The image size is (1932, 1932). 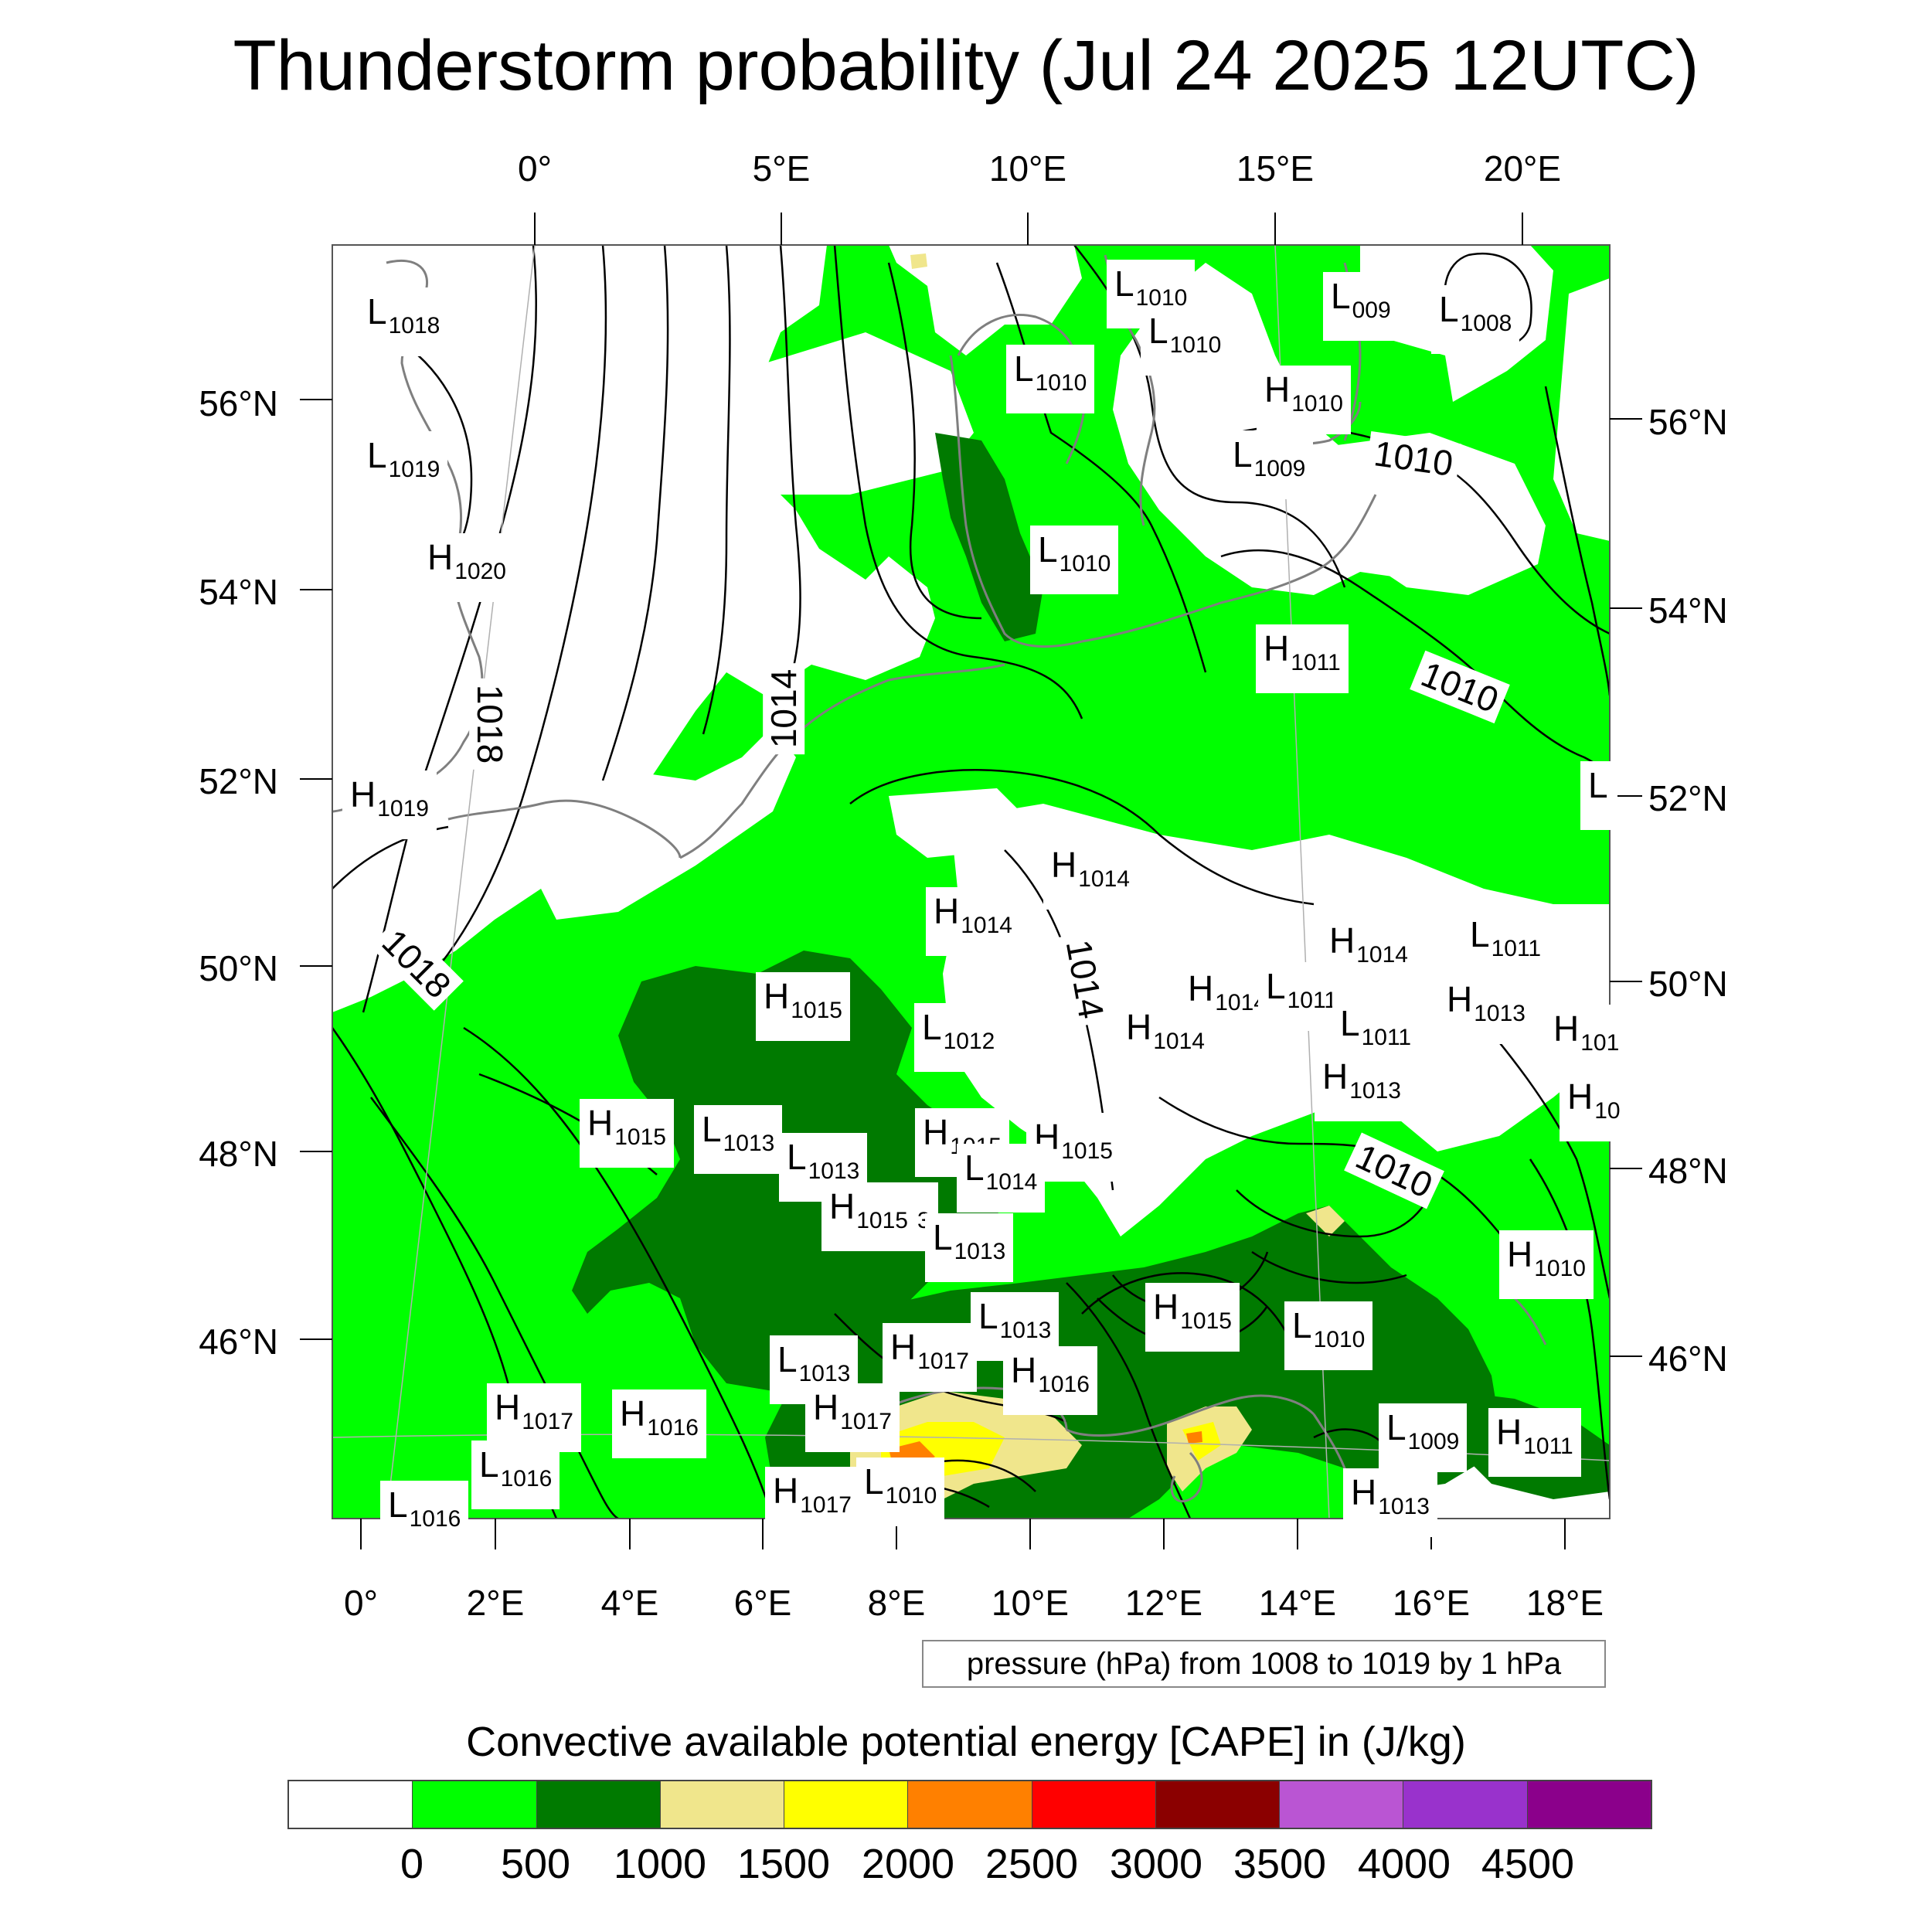 What do you see at coordinates (803, 1006) in the screenshot?
I see `pressure-high-label: H1015` at bounding box center [803, 1006].